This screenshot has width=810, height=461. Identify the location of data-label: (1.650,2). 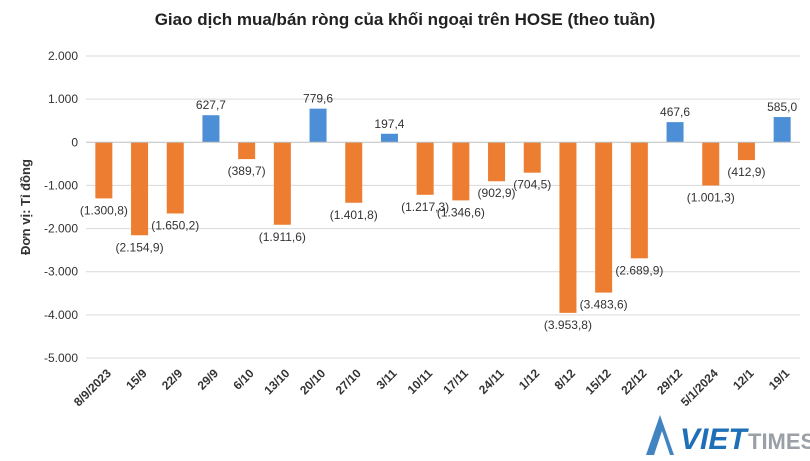
(175, 225).